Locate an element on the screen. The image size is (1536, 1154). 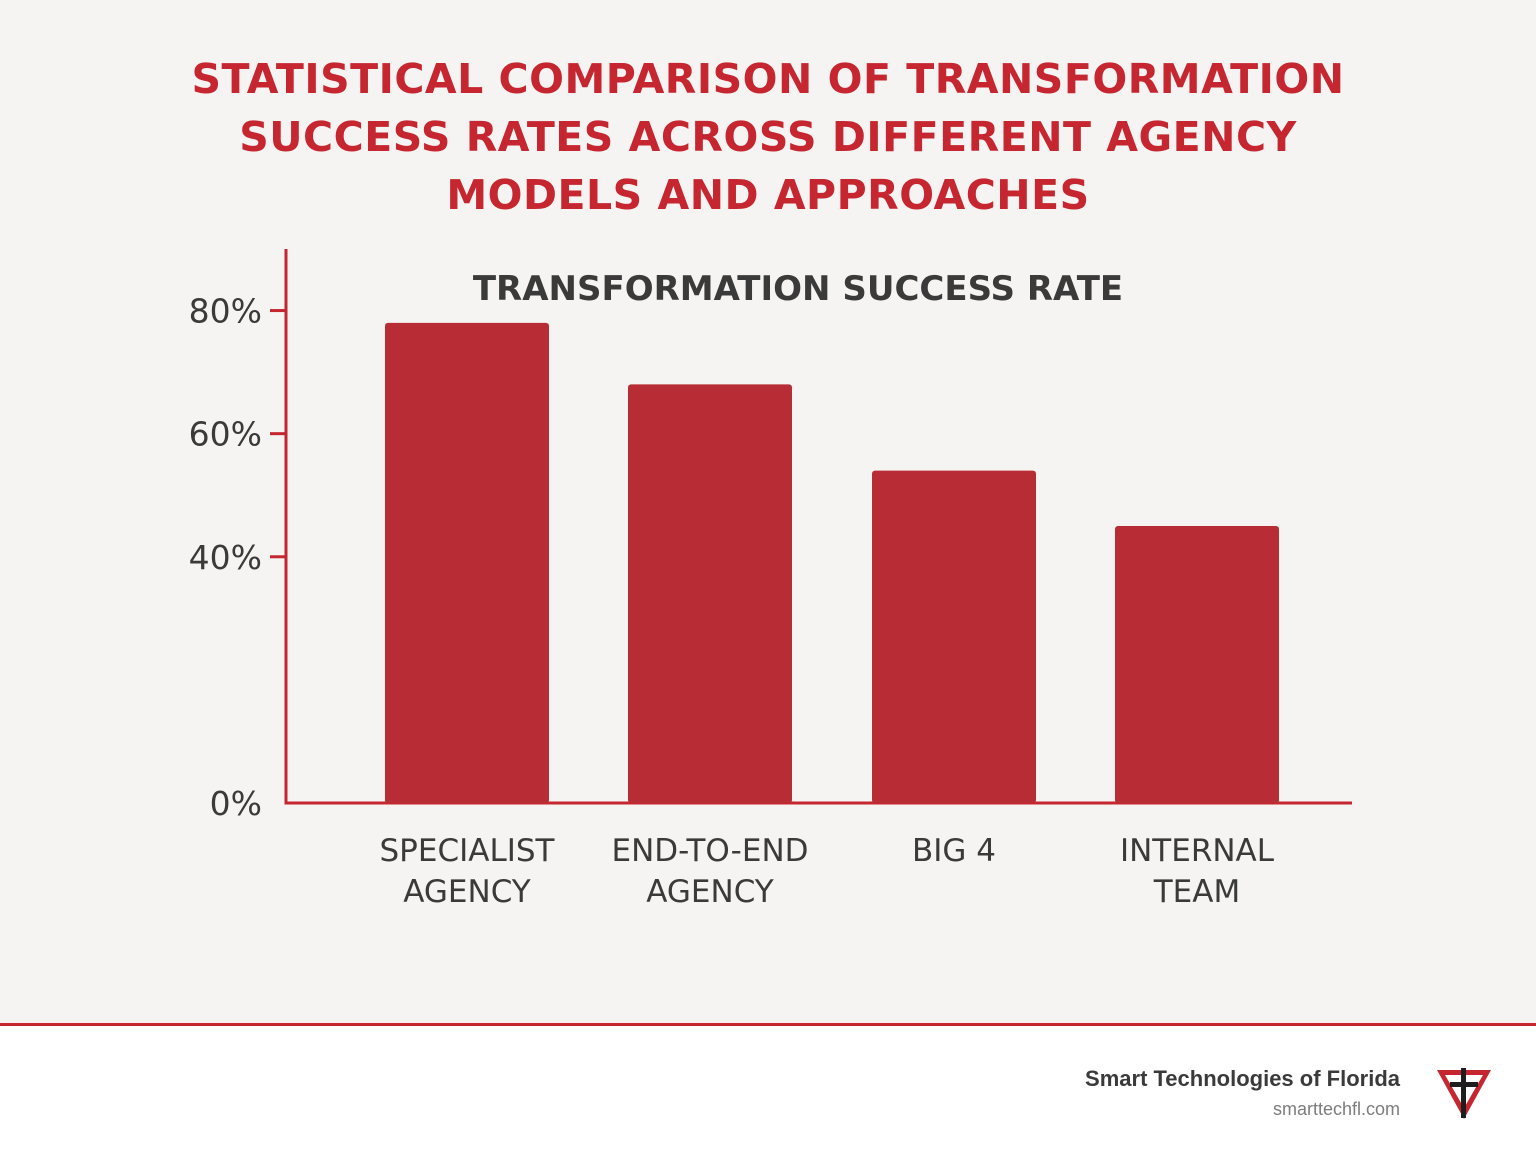
x-category-label: INTERNAL is located at coordinates (1197, 851).